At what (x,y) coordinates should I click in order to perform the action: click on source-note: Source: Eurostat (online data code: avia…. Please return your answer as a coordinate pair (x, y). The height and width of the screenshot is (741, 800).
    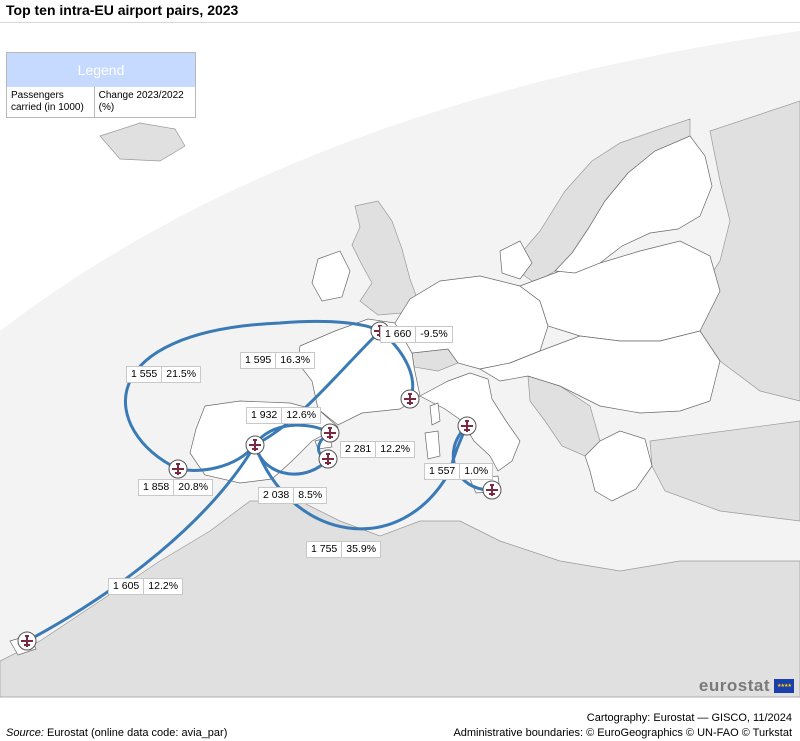
    Looking at the image, I should click on (116, 733).